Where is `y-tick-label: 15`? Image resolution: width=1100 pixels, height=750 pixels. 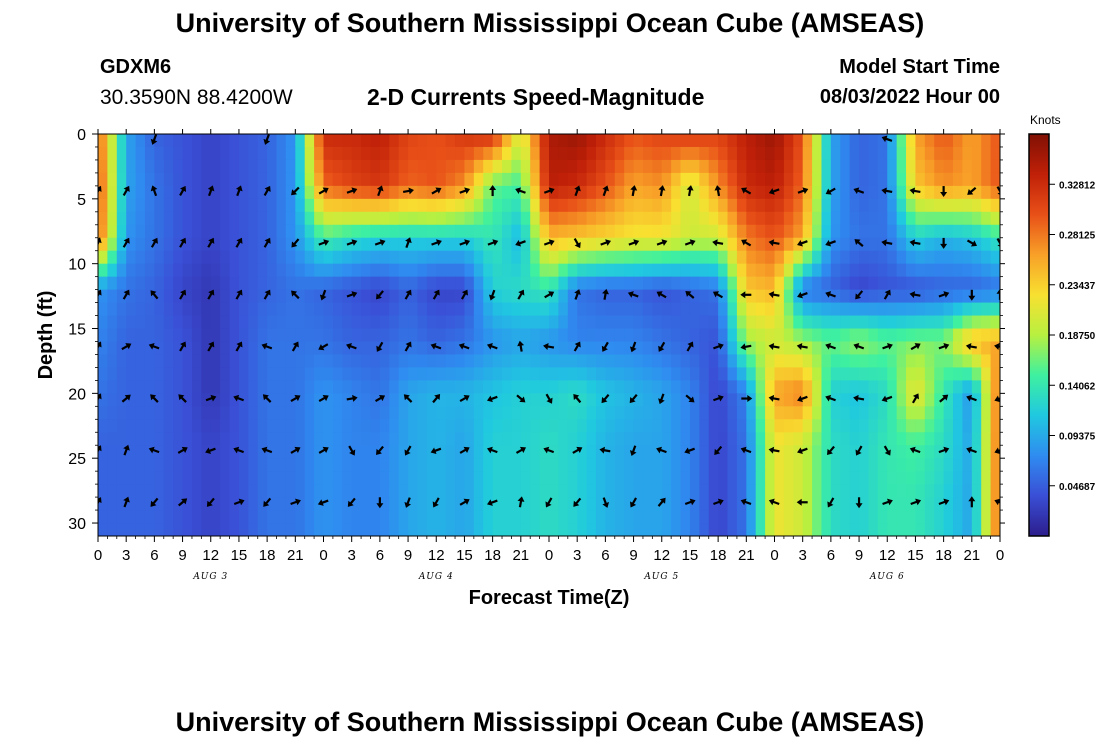
y-tick-label: 15 is located at coordinates (77, 330).